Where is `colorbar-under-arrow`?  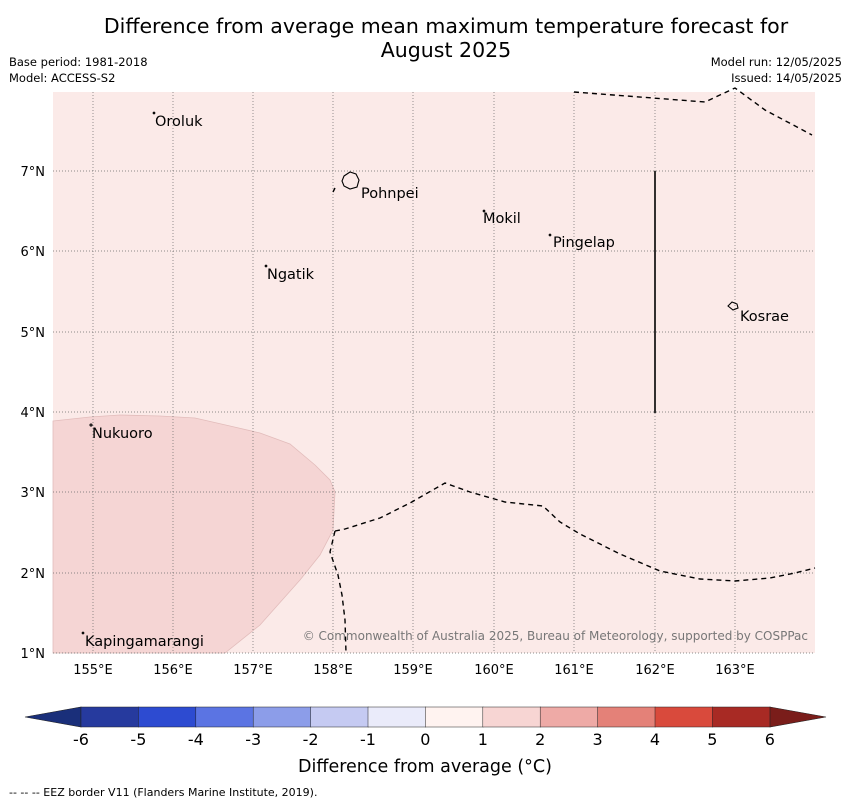 colorbar-under-arrow is located at coordinates (53, 717).